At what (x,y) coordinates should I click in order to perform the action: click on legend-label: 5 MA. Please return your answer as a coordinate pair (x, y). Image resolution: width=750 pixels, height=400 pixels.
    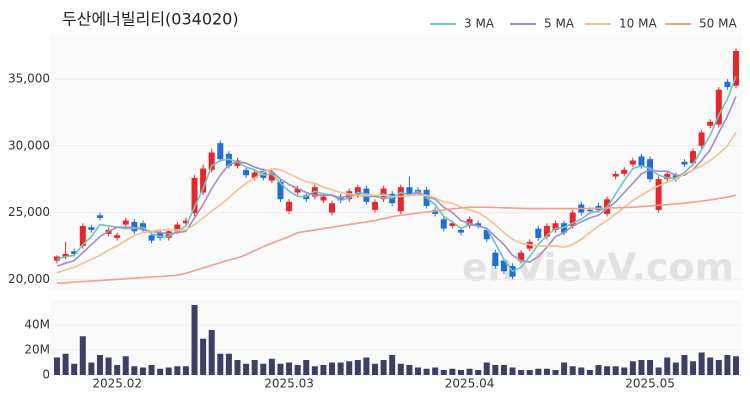
    Looking at the image, I should click on (559, 24).